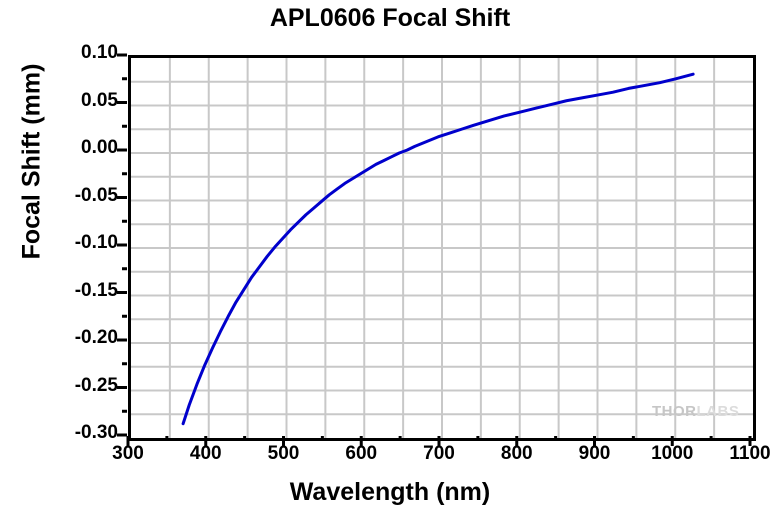 The height and width of the screenshot is (516, 780). Describe the element at coordinates (96, 195) in the screenshot. I see `y-tick-label: -0.05` at that location.